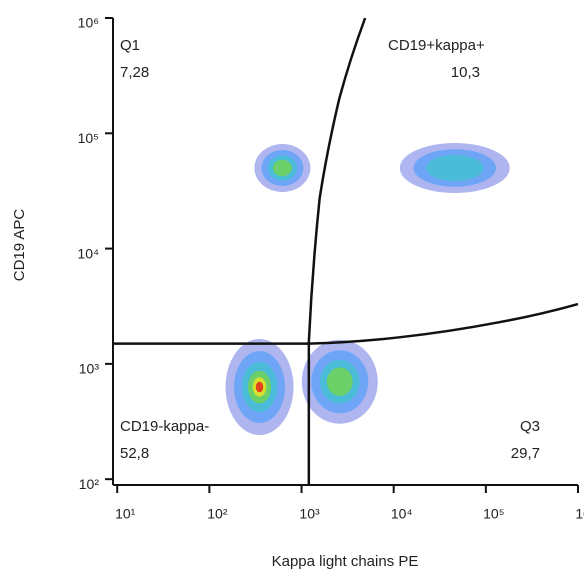 The image size is (584, 584). What do you see at coordinates (345, 561) in the screenshot?
I see `x-axis-label: Kappa light chains PE` at bounding box center [345, 561].